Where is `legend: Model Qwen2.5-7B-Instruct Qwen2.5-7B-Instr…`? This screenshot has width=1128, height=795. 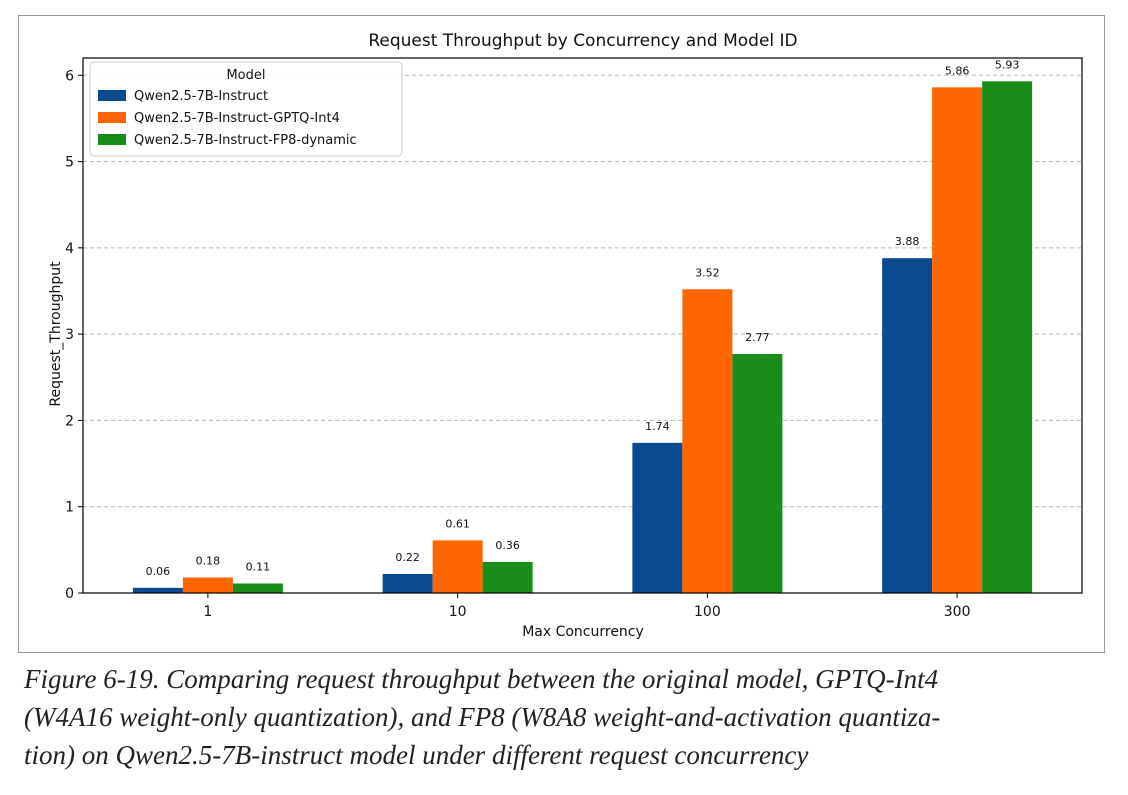
legend: Model Qwen2.5-7B-Instruct Qwen2.5-7B-Instr… is located at coordinates (246, 109).